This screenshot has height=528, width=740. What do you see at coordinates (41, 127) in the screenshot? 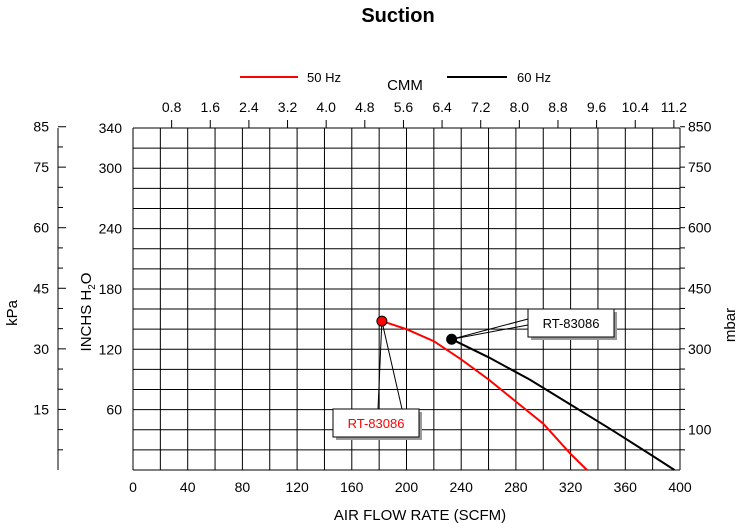
I see `kpa-tick-label: 85` at bounding box center [41, 127].